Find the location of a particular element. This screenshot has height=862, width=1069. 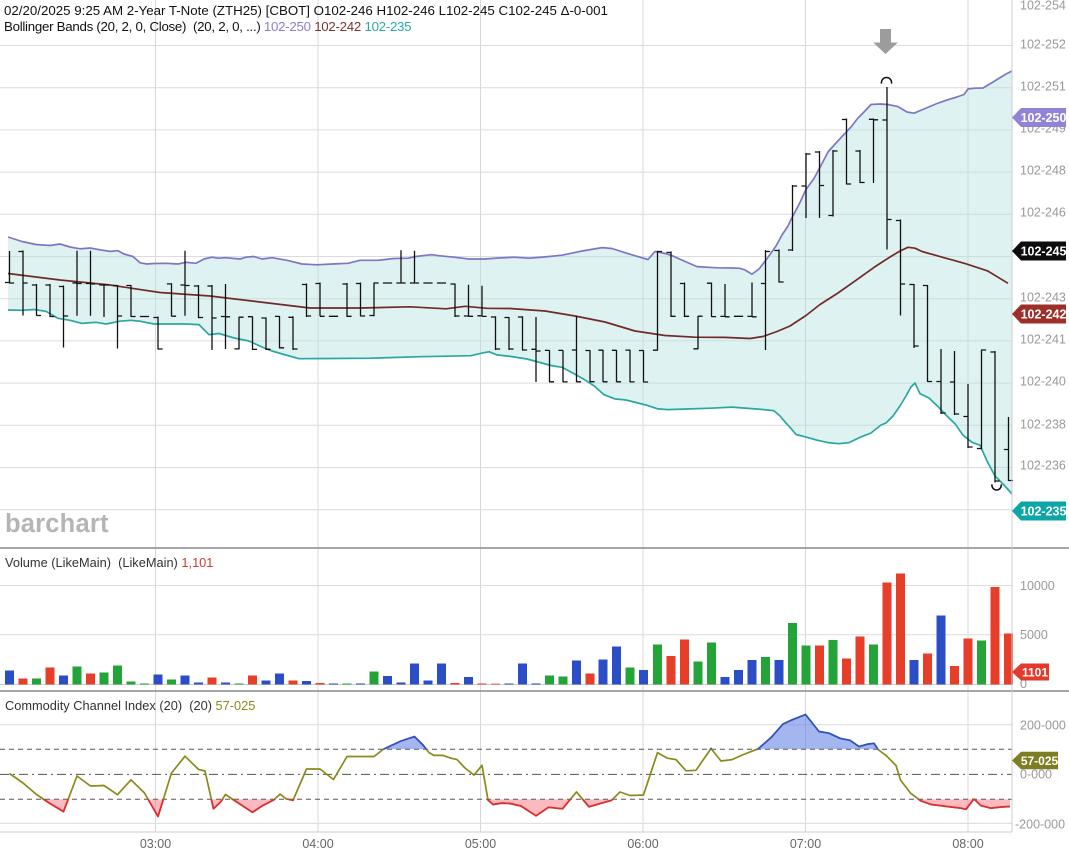

svg-text: 04:00 is located at coordinates (317, 844).